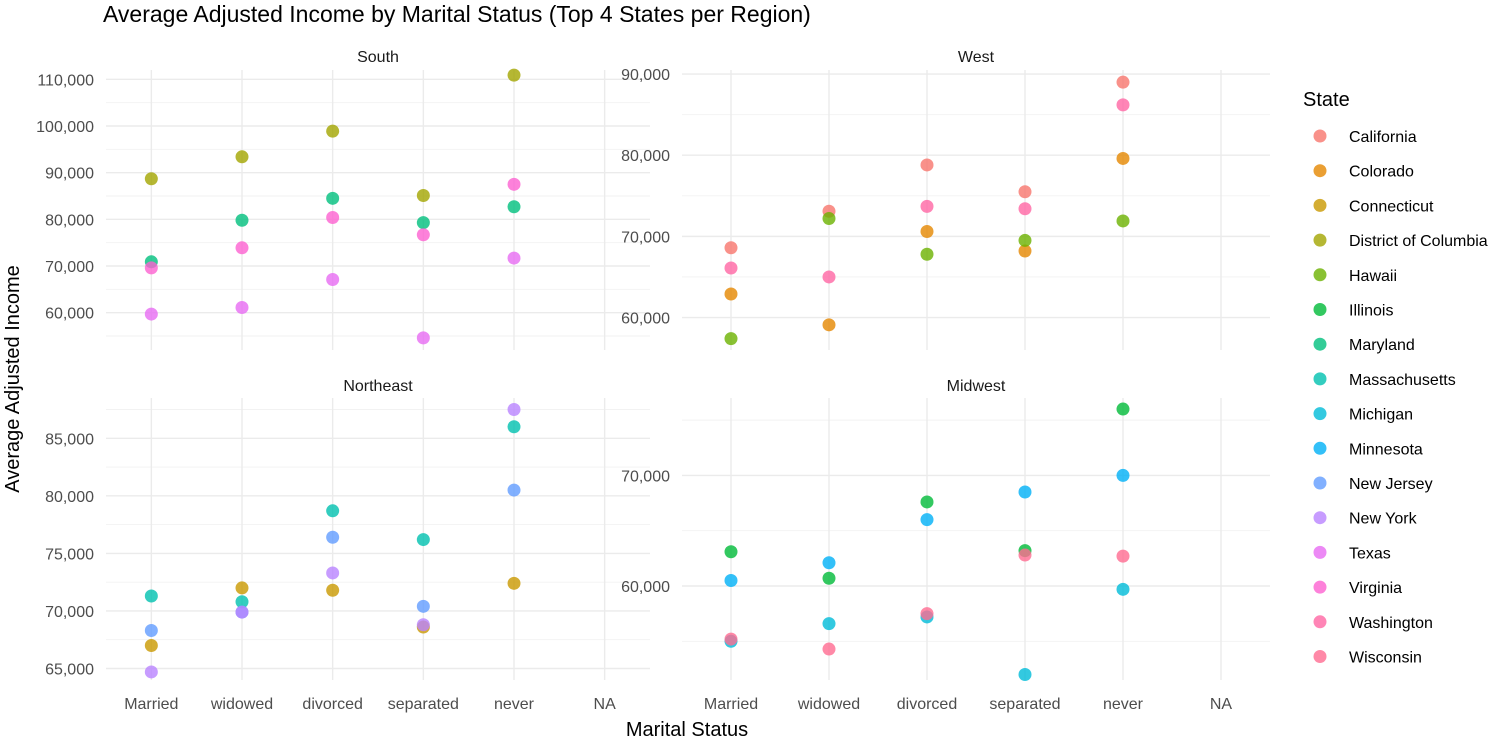 This screenshot has height=744, width=1506. I want to click on legend-label: Michigan, so click(1381, 415).